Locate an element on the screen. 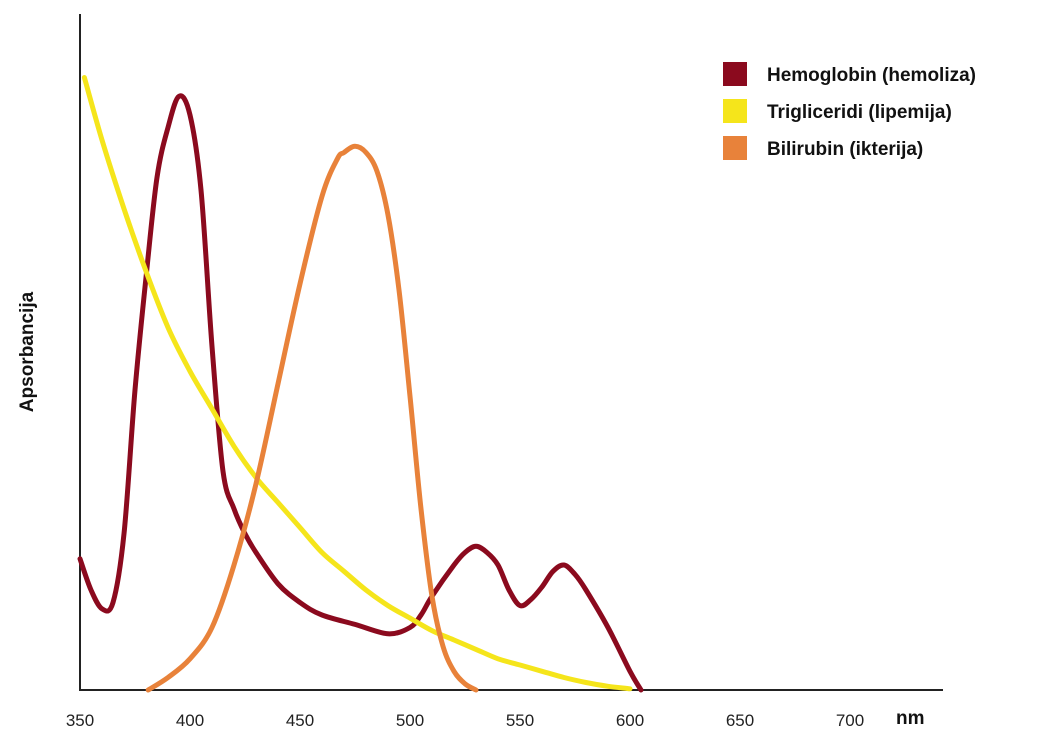 The width and height of the screenshot is (1040, 731). x-tick-label: 550 is located at coordinates (520, 720).